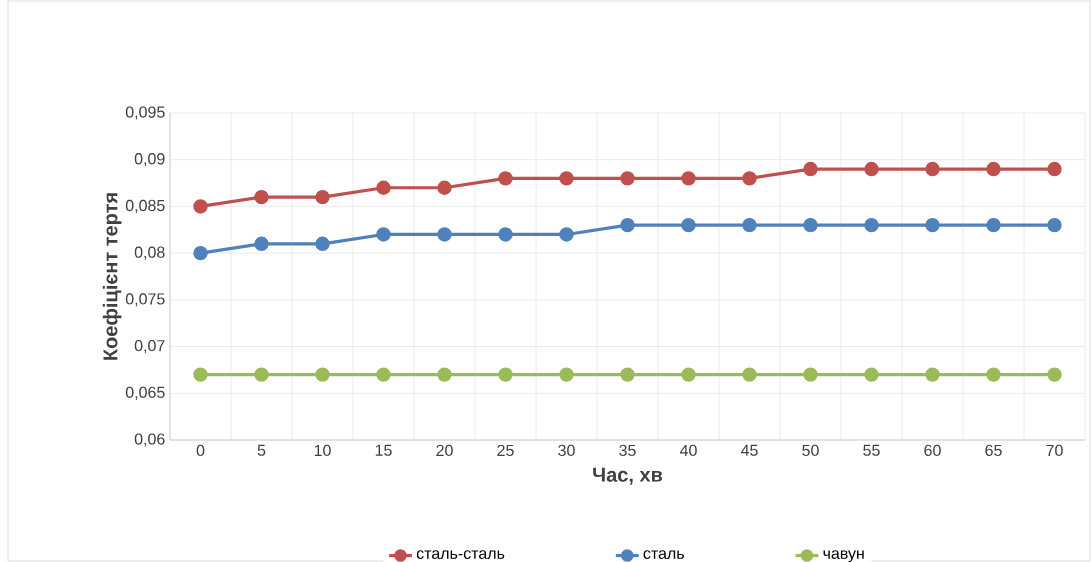  I want to click on x-tick-label: 0, so click(200, 450).